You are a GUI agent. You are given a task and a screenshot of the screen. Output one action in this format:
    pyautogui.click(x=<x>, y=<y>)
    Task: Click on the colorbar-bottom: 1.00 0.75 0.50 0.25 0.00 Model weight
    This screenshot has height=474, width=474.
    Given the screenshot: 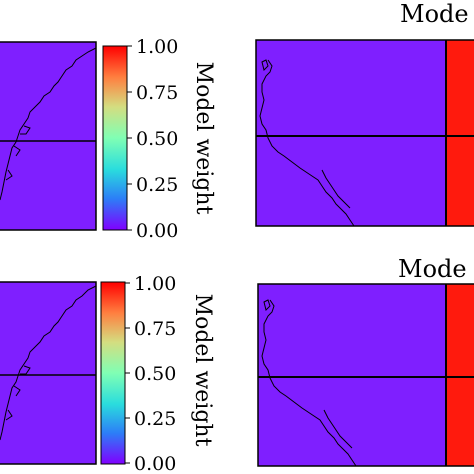 What is the action you would take?
    pyautogui.click(x=157, y=373)
    